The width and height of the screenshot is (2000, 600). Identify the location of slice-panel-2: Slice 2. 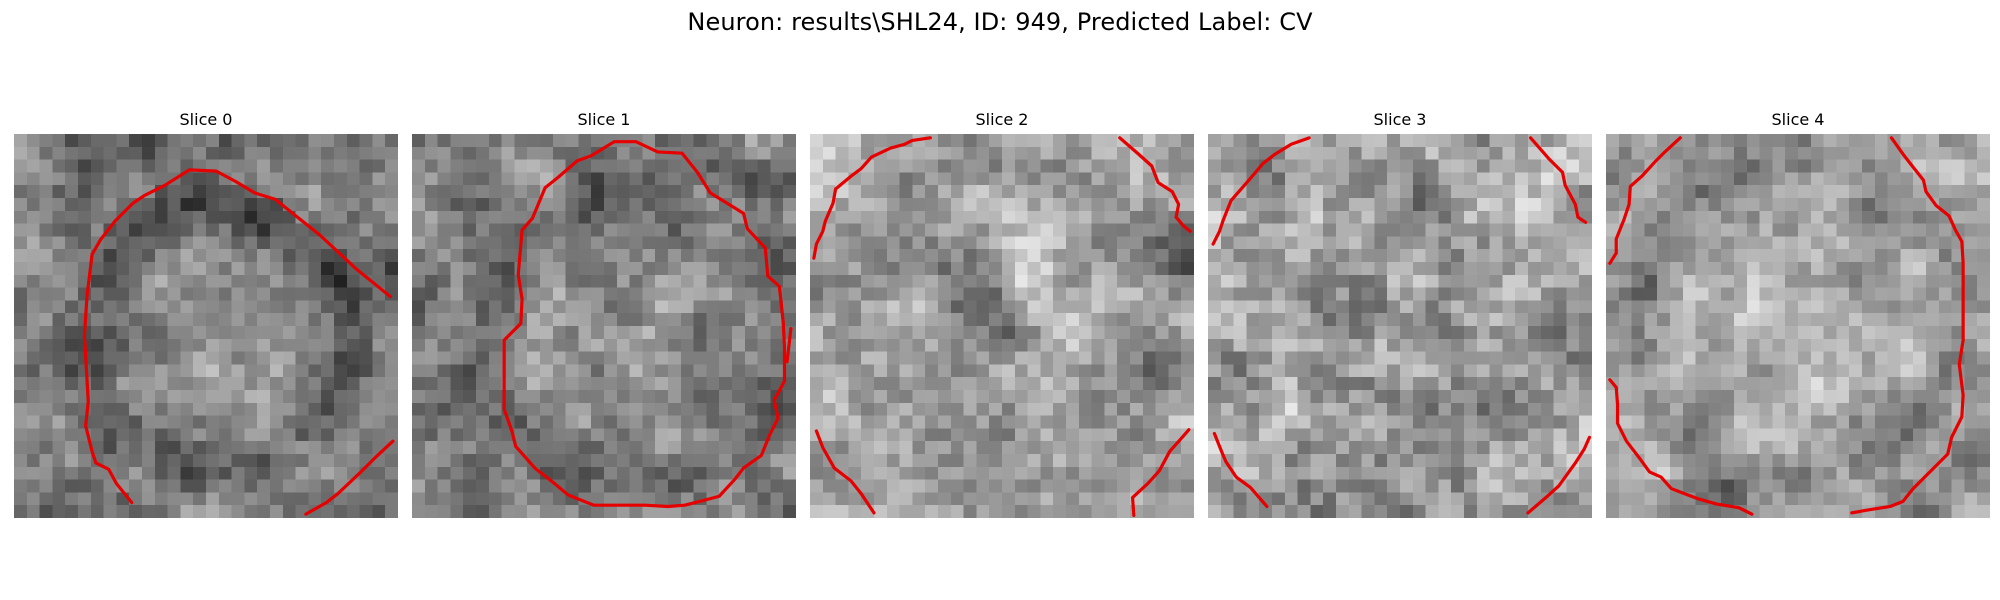
(1002, 318).